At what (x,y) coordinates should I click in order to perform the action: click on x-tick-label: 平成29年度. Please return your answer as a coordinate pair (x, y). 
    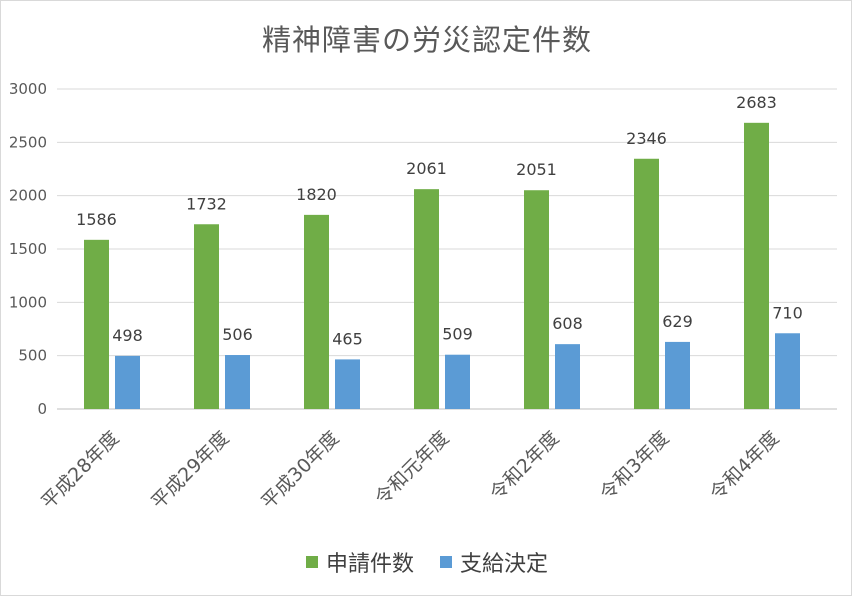
    Looking at the image, I should click on (190, 470).